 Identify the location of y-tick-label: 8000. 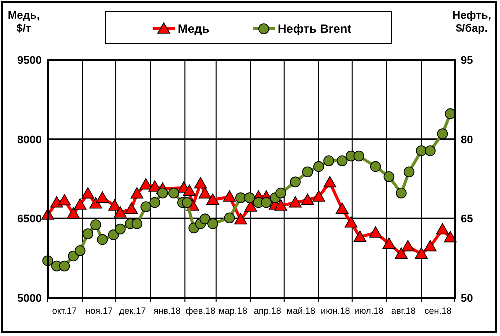
(30, 140).